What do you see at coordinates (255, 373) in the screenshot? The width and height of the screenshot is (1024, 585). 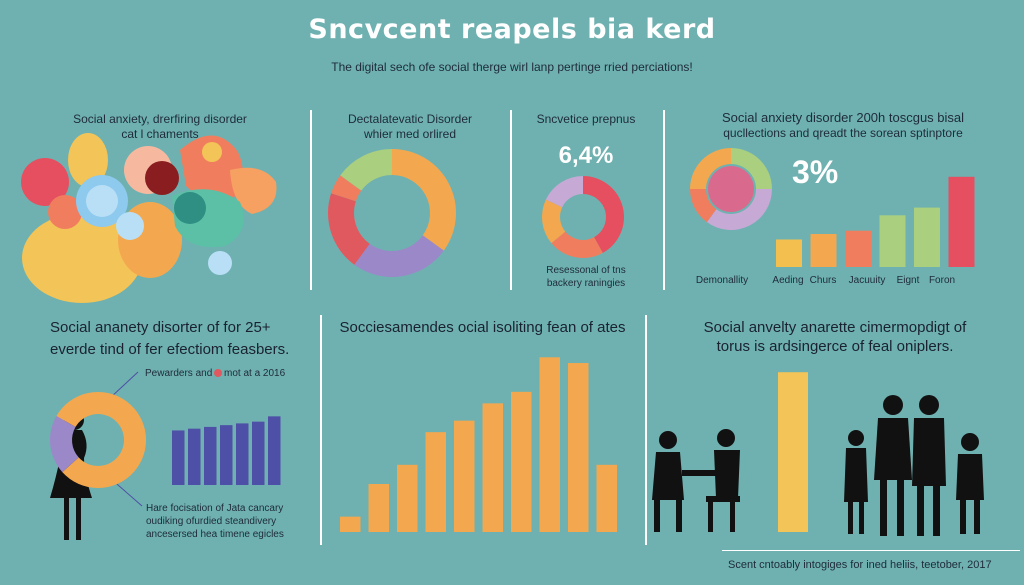 I see `panel5-legend-text2: mot at a 2016` at bounding box center [255, 373].